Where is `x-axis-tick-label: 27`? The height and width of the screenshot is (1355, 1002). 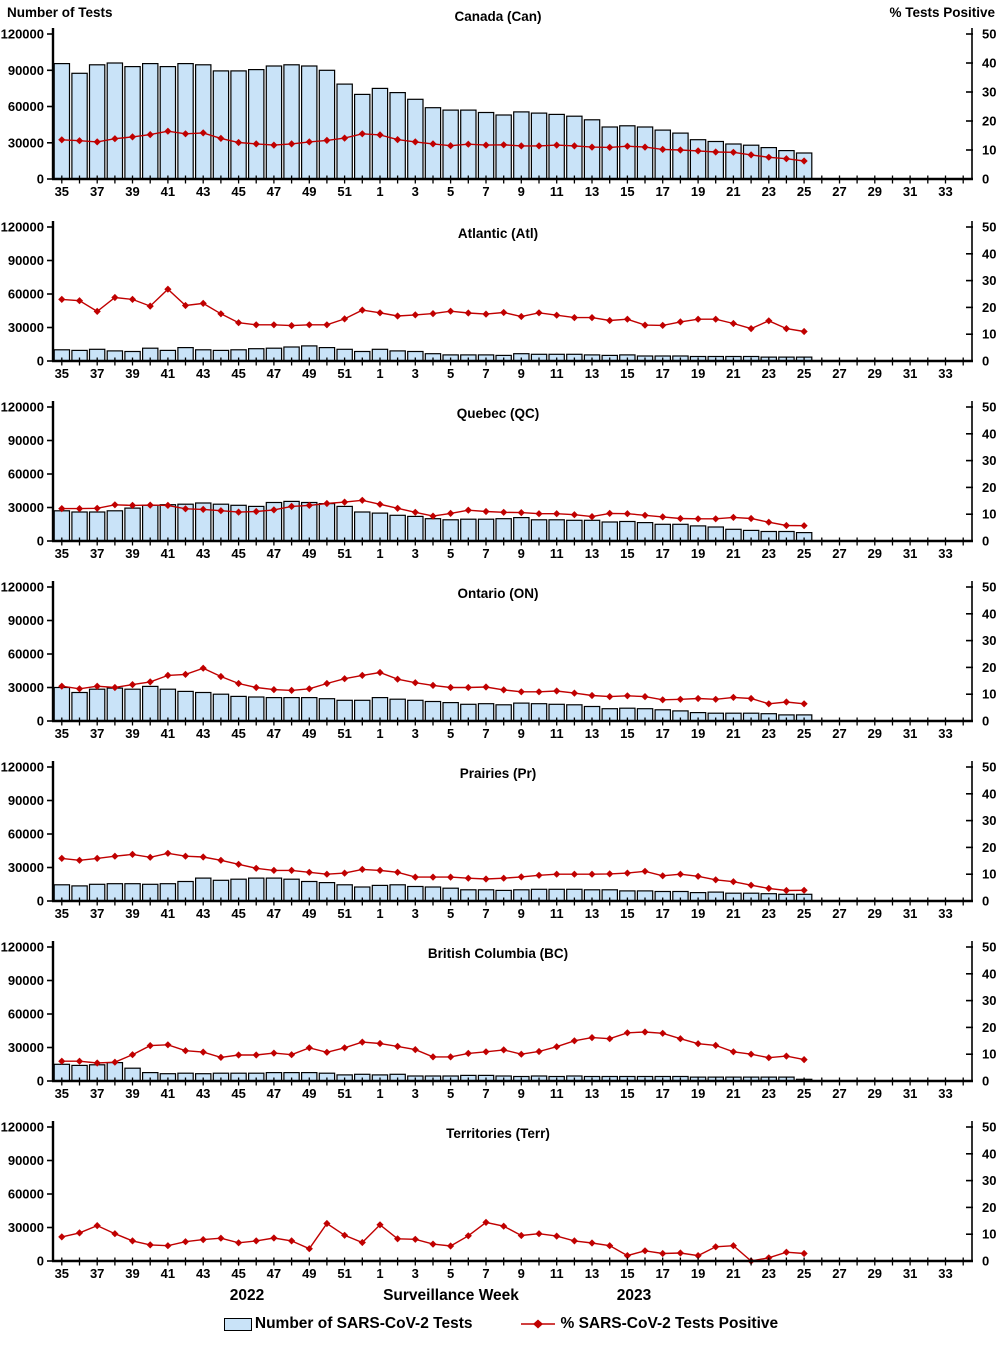
x-axis-tick-label: 27 is located at coordinates (839, 552).